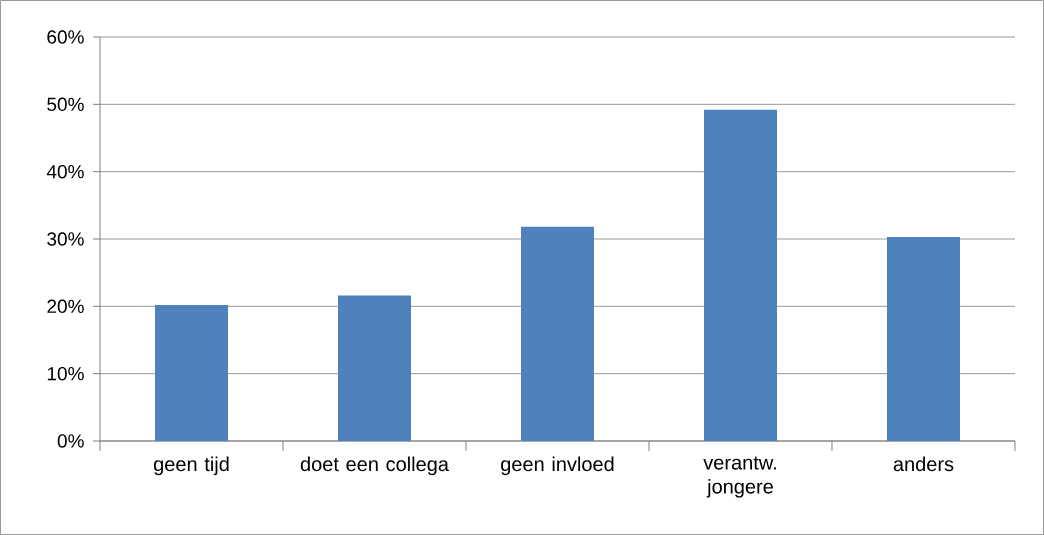 This screenshot has height=535, width=1044. What do you see at coordinates (65, 104) in the screenshot?
I see `y-tick-label: 50%` at bounding box center [65, 104].